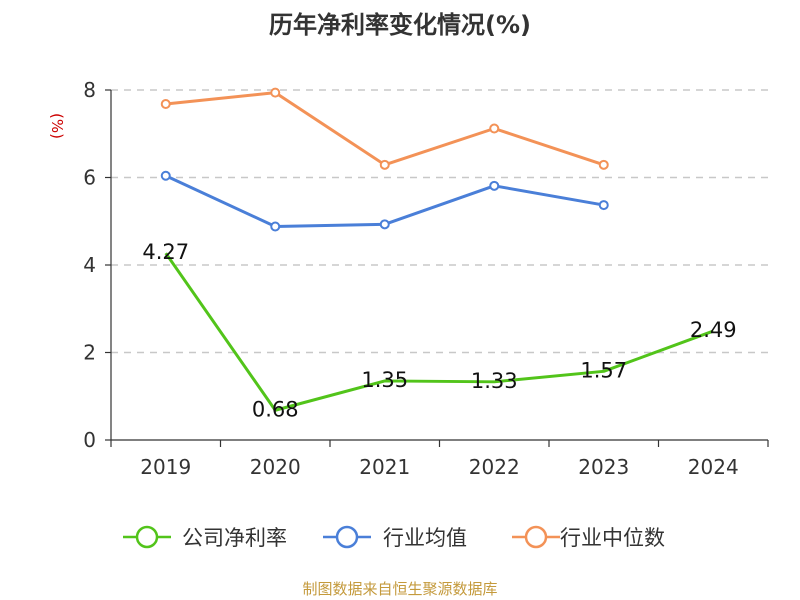 This screenshot has width=800, height=600. What do you see at coordinates (165, 467) in the screenshot?
I see `x-tick-label: 2019` at bounding box center [165, 467].